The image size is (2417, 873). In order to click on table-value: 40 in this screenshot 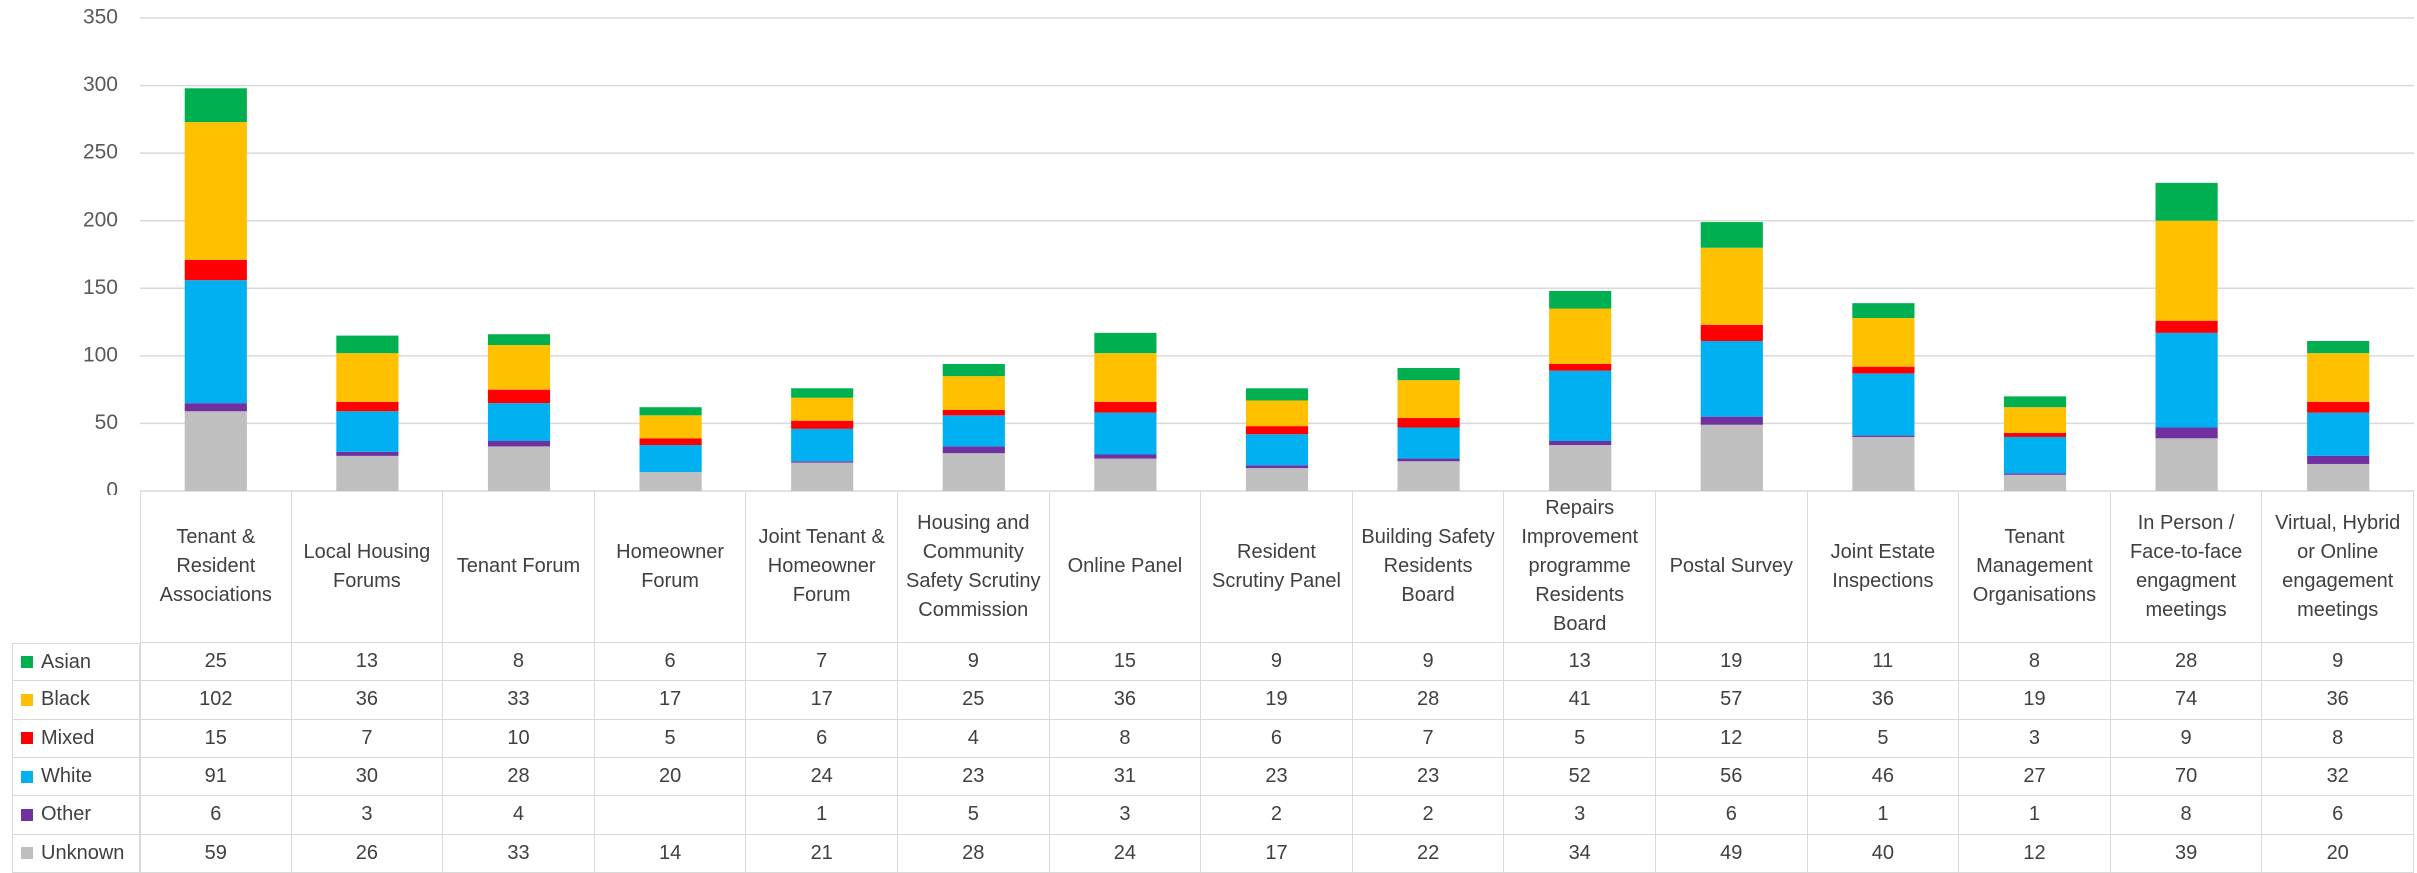, I will do `click(1883, 853)`.